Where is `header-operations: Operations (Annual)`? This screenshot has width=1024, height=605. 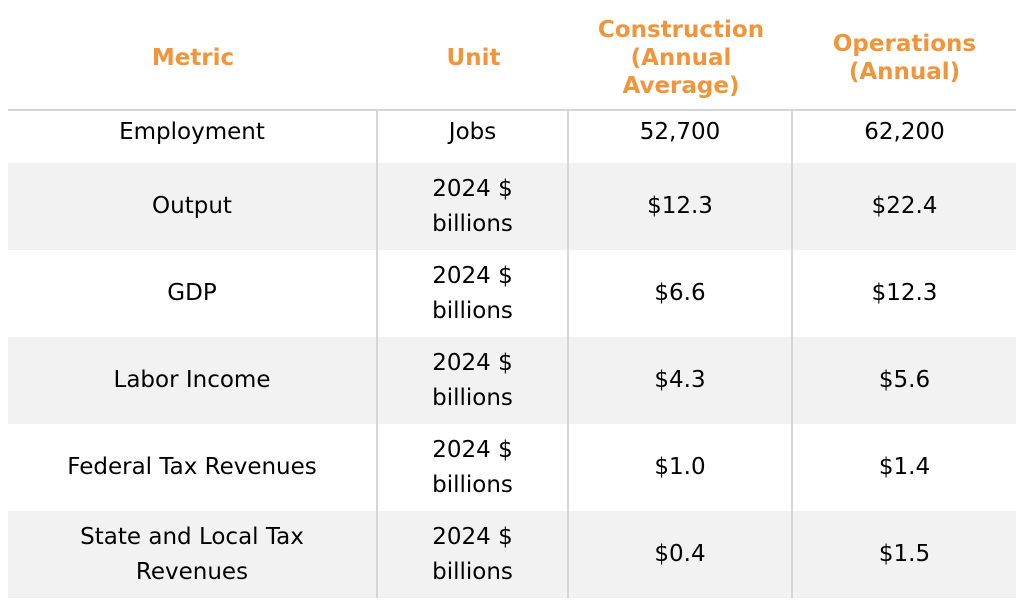
header-operations: Operations (Annual) is located at coordinates (904, 57).